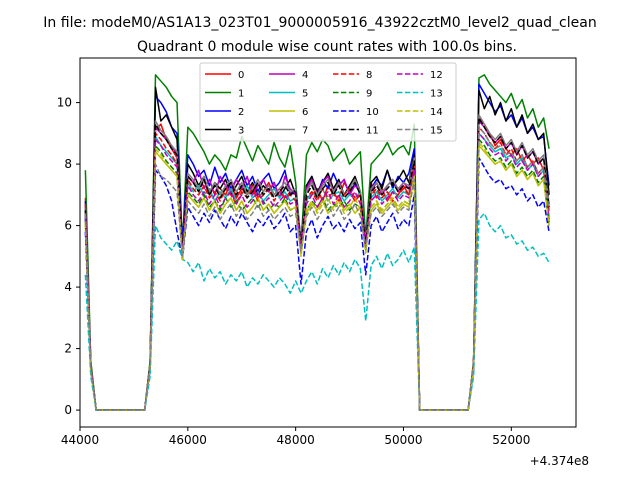  Describe the element at coordinates (241, 112) in the screenshot. I see `legend-label-2: 2` at that location.